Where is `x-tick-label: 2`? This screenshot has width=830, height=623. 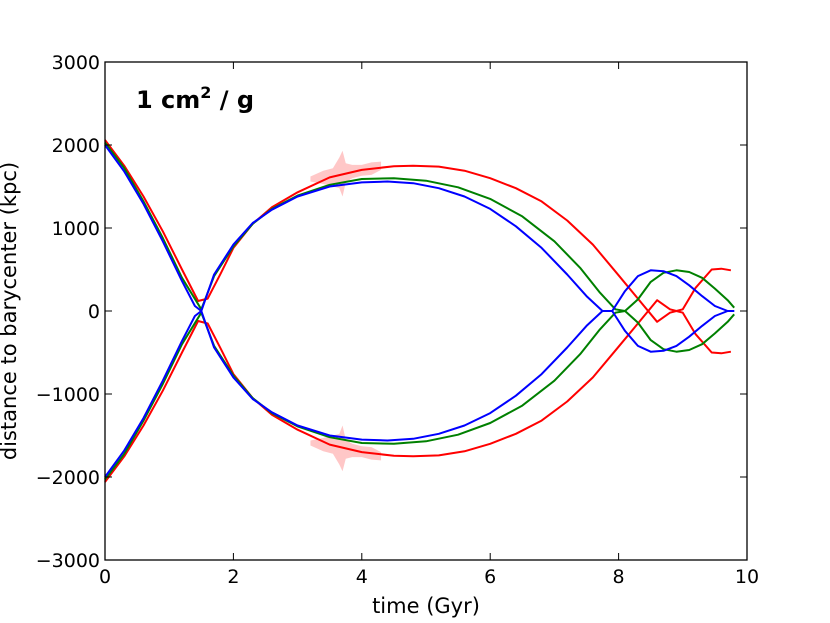 x-tick-label: 2 is located at coordinates (233, 577).